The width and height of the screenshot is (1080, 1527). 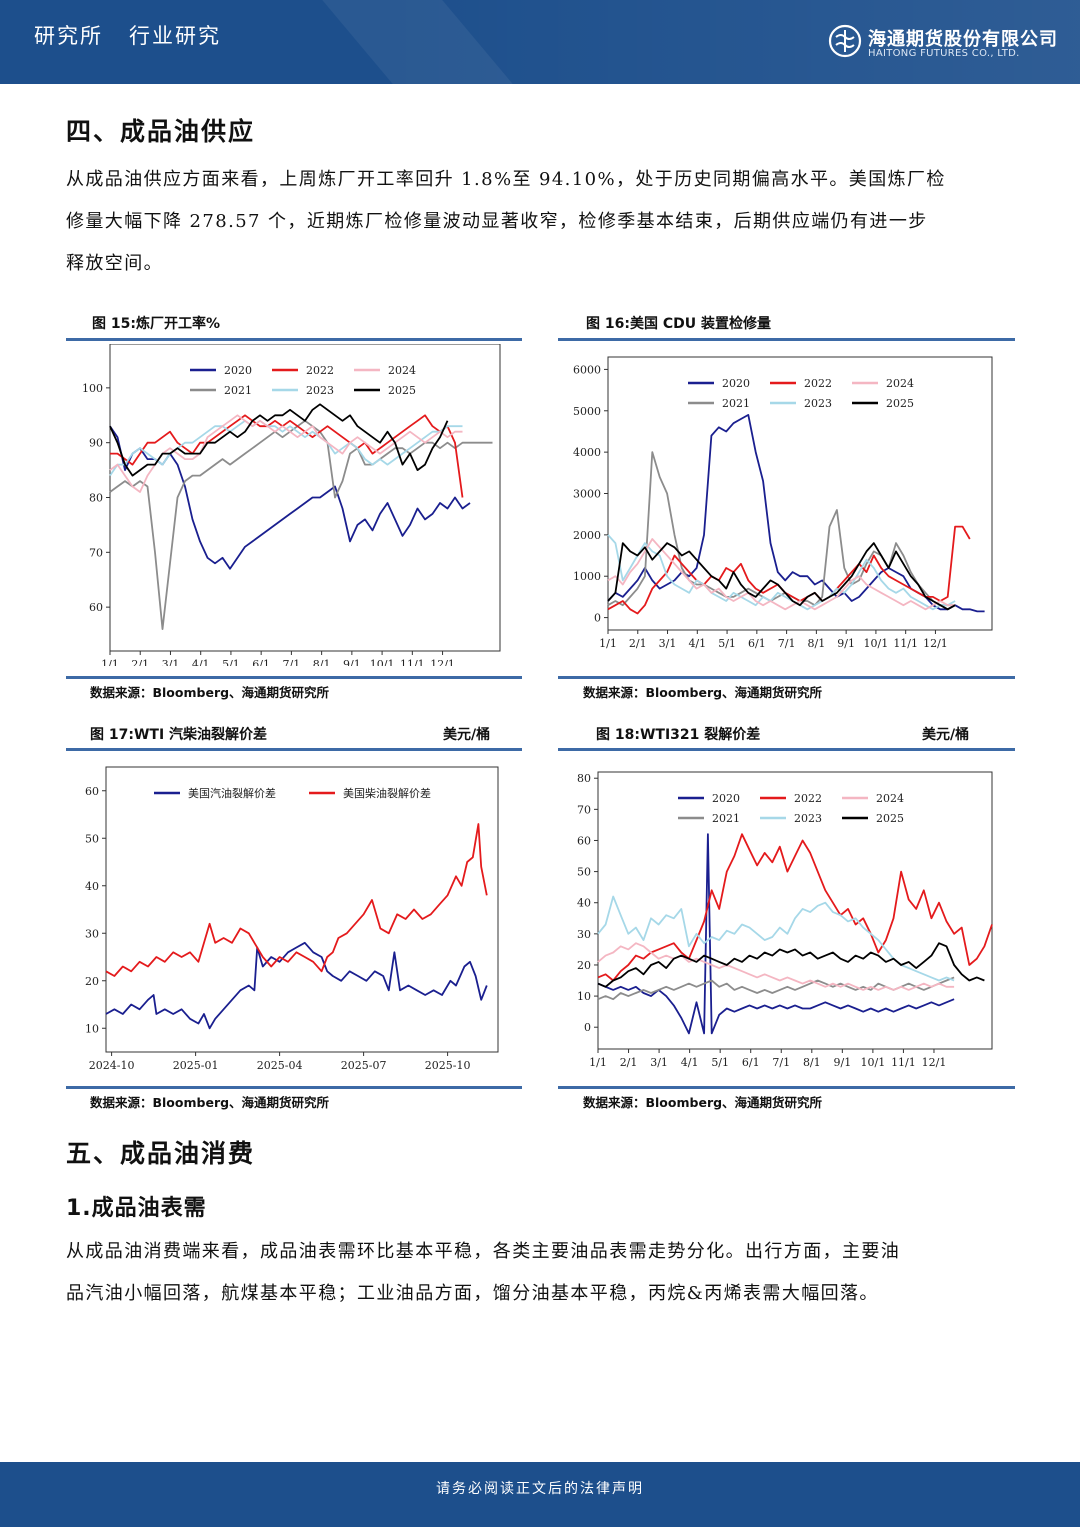 I want to click on legend-label: 2025, so click(x=900, y=403).